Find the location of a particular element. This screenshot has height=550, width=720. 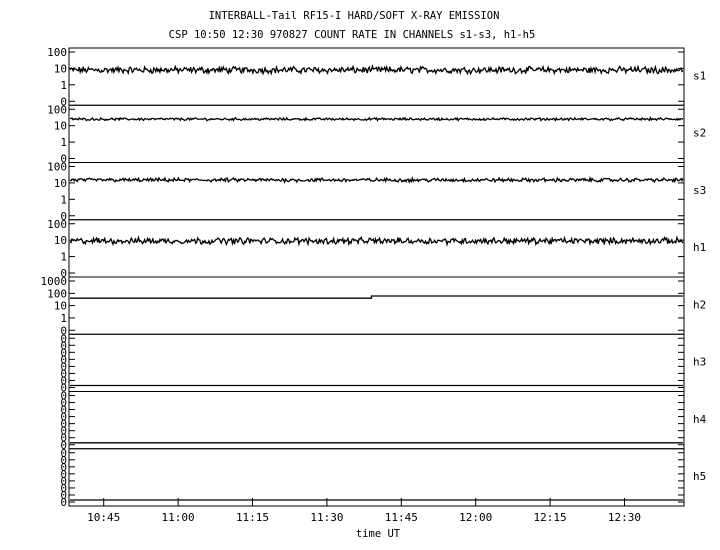

y-tick-label-s1: 1 is located at coordinates (63, 85).